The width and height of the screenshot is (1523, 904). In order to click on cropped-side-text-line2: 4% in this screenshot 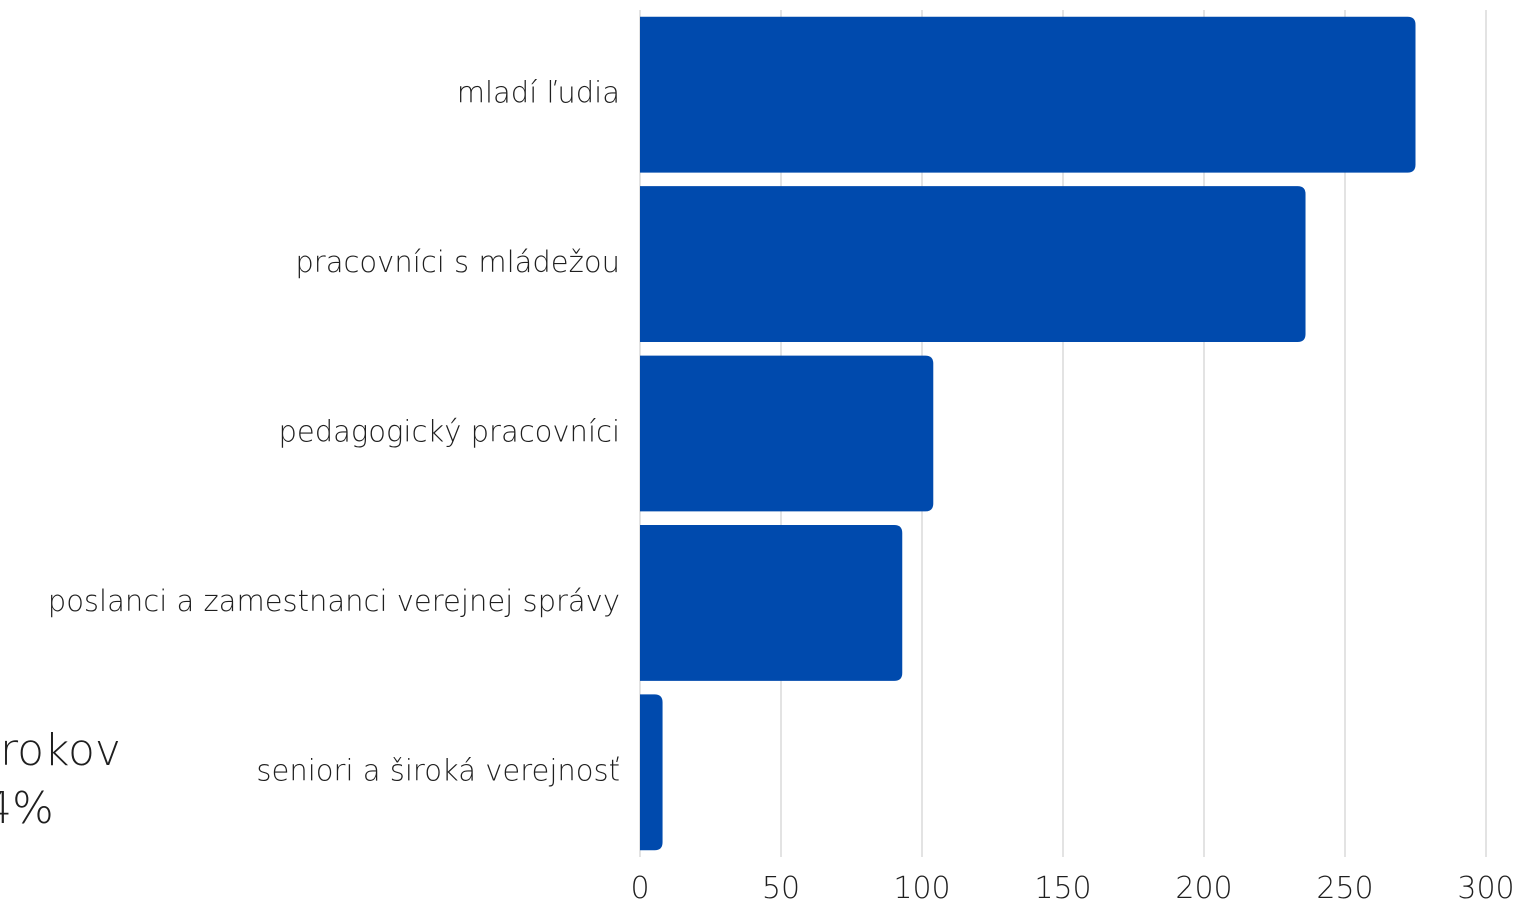, I will do `click(27, 808)`.